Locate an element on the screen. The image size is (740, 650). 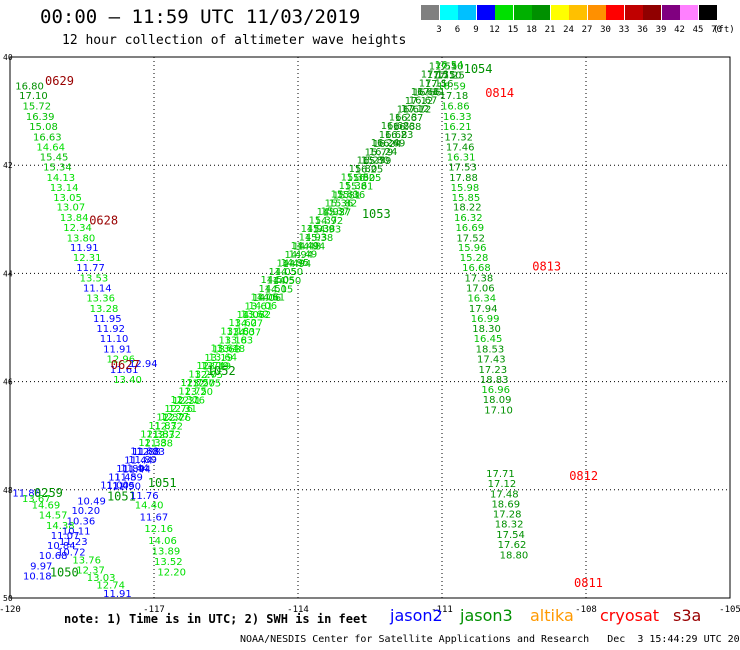
swath-value: 14.49 is located at coordinates (305, 246).